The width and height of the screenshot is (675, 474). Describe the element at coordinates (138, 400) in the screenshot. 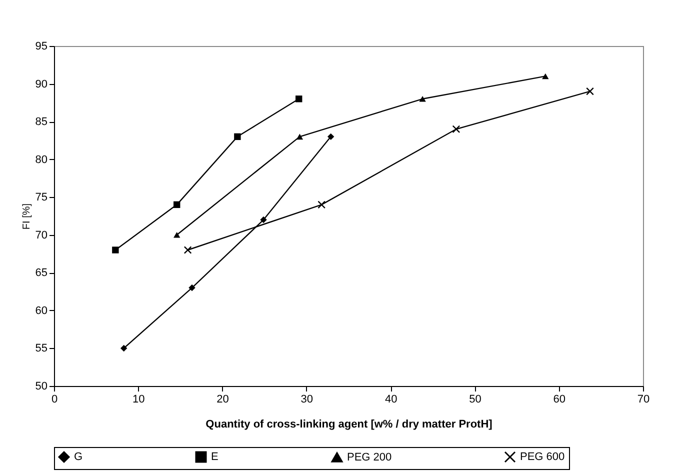

I see `x-tick-label: 10` at that location.